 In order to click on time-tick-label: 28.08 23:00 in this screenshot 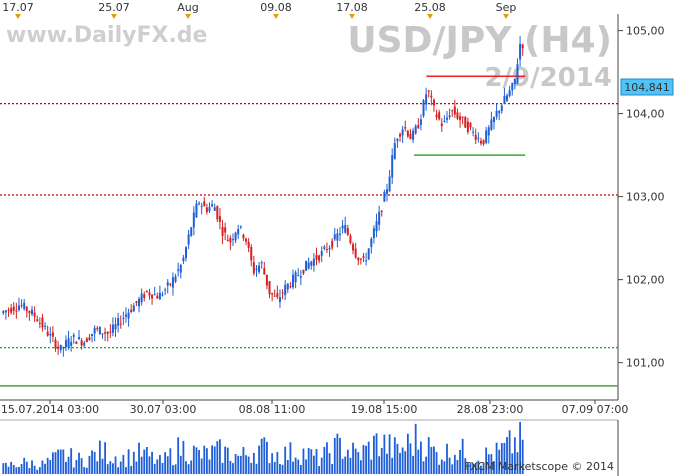, I will do `click(490, 409)`.